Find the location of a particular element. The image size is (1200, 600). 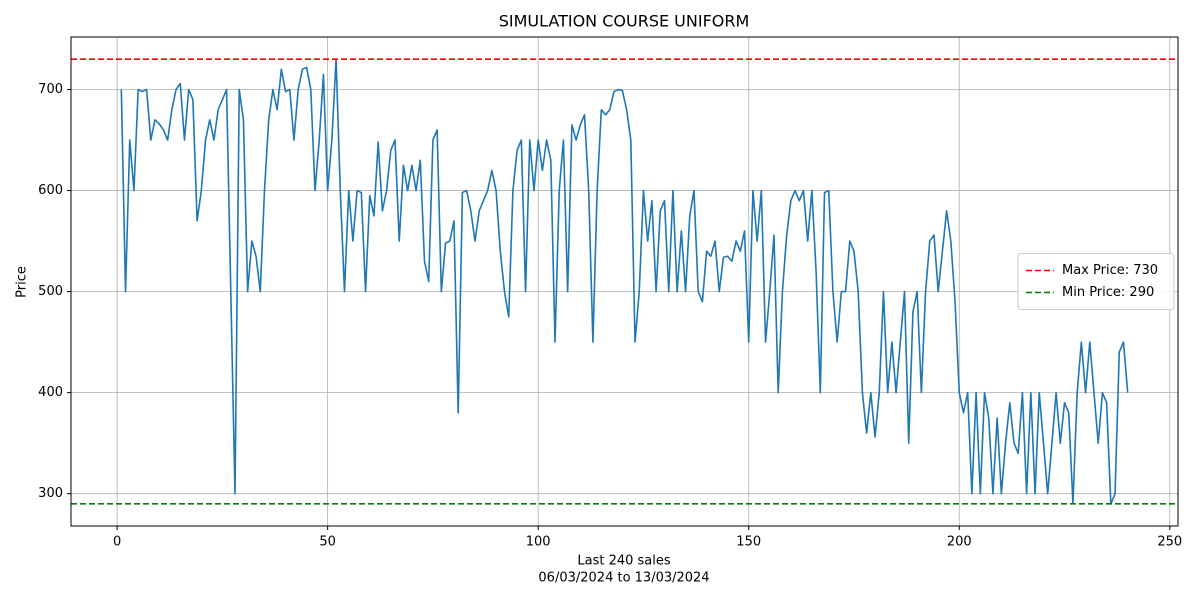

x-tick-label: 0 is located at coordinates (117, 542).